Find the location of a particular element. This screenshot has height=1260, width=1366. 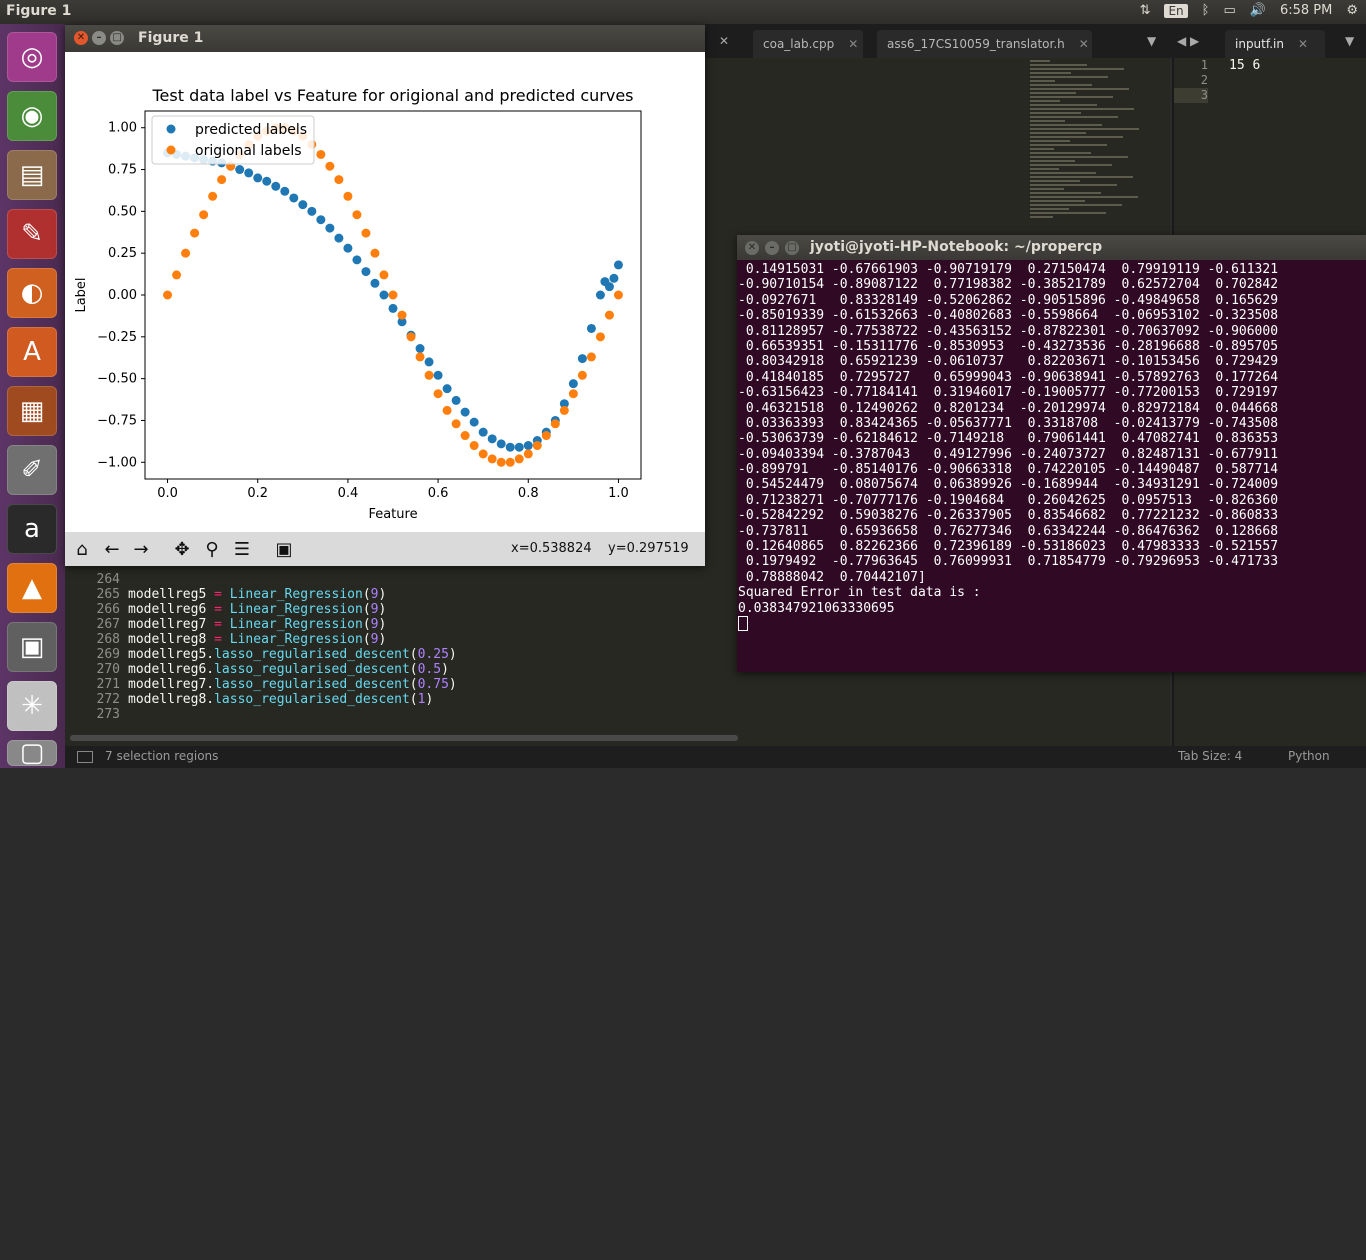

x-tick-label: 0.4 is located at coordinates (348, 493).